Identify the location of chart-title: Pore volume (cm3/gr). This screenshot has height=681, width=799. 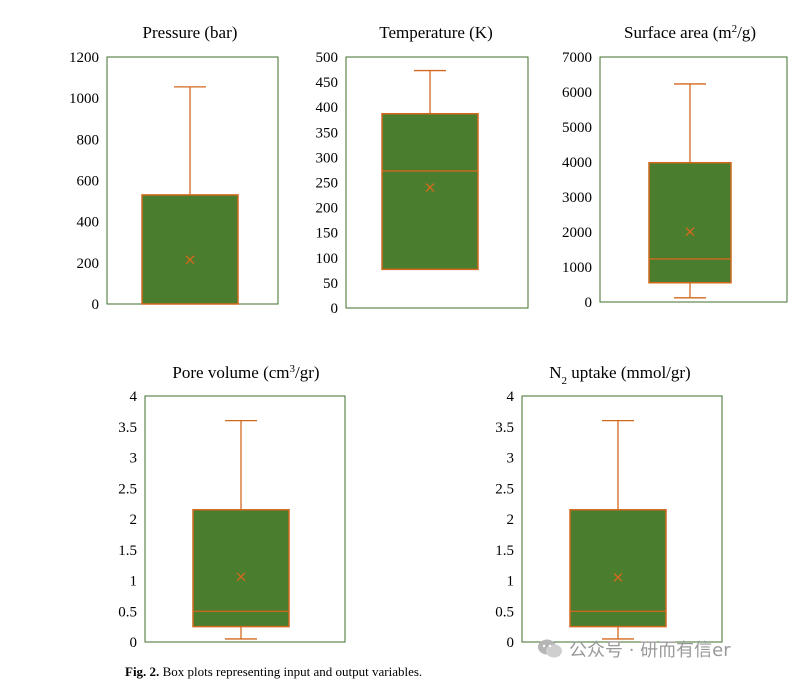
(245, 372).